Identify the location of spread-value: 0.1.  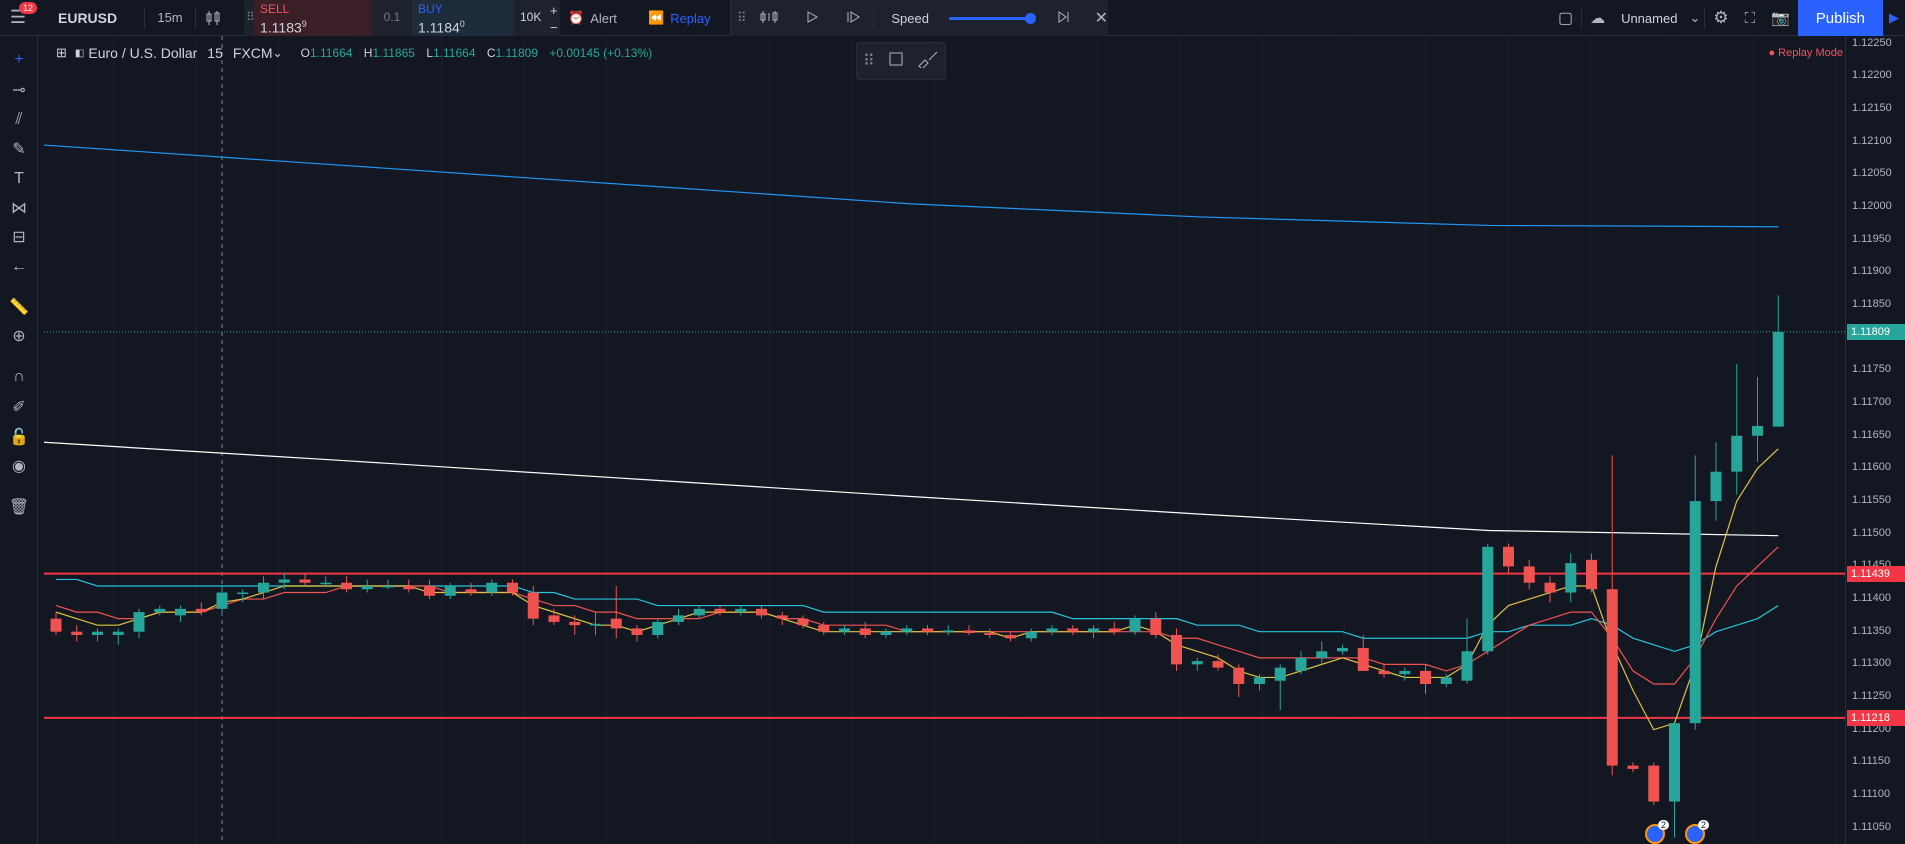
(392, 18).